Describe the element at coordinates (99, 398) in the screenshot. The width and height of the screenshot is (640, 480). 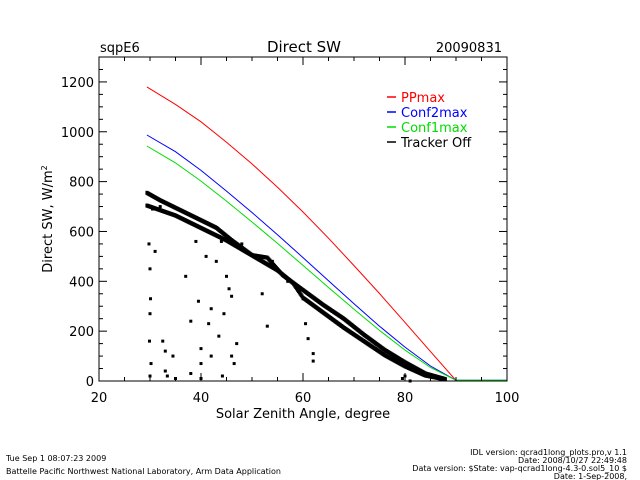
I see `x-tick-label: 20` at that location.